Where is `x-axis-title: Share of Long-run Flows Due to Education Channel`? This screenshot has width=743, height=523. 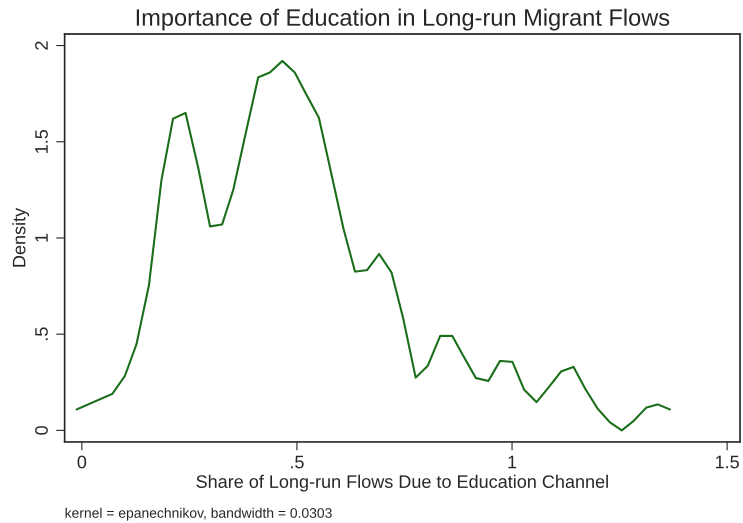 x-axis-title: Share of Long-run Flows Due to Education Channel is located at coordinates (402, 483).